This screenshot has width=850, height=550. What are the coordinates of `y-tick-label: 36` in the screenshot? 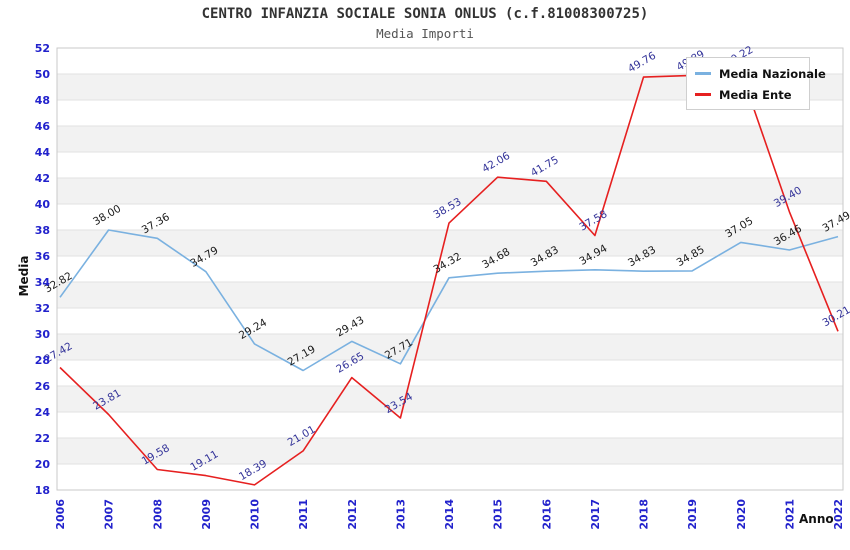 It's located at (43, 256).